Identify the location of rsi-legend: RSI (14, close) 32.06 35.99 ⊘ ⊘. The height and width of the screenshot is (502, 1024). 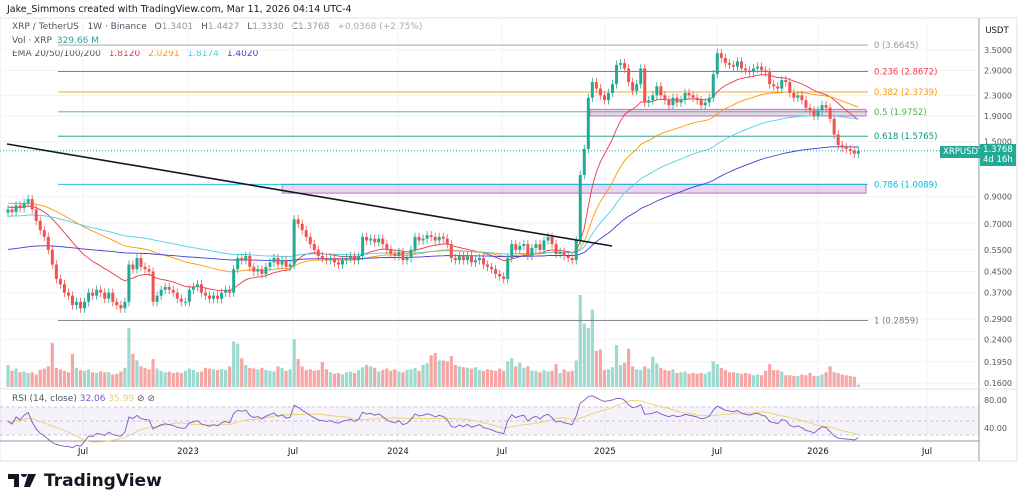
(83, 399).